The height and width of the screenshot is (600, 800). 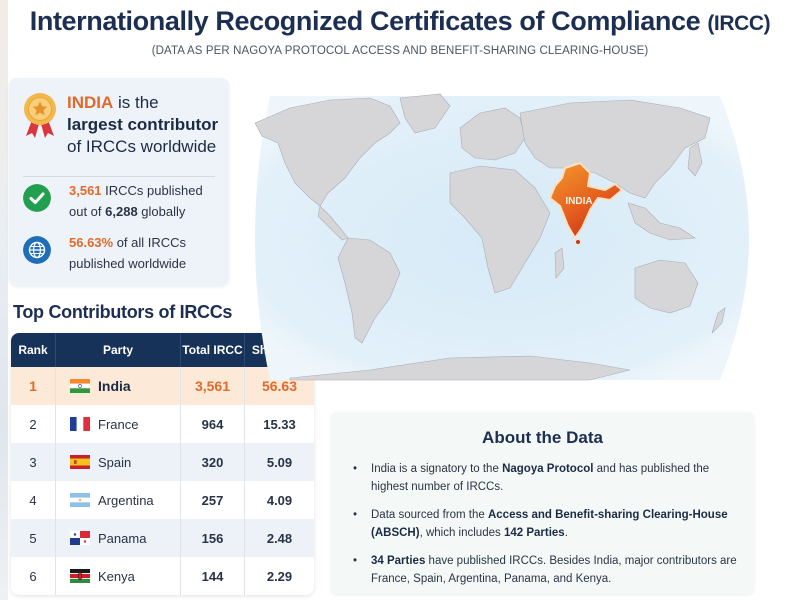 What do you see at coordinates (33, 538) in the screenshot?
I see `cell-rank: 5` at bounding box center [33, 538].